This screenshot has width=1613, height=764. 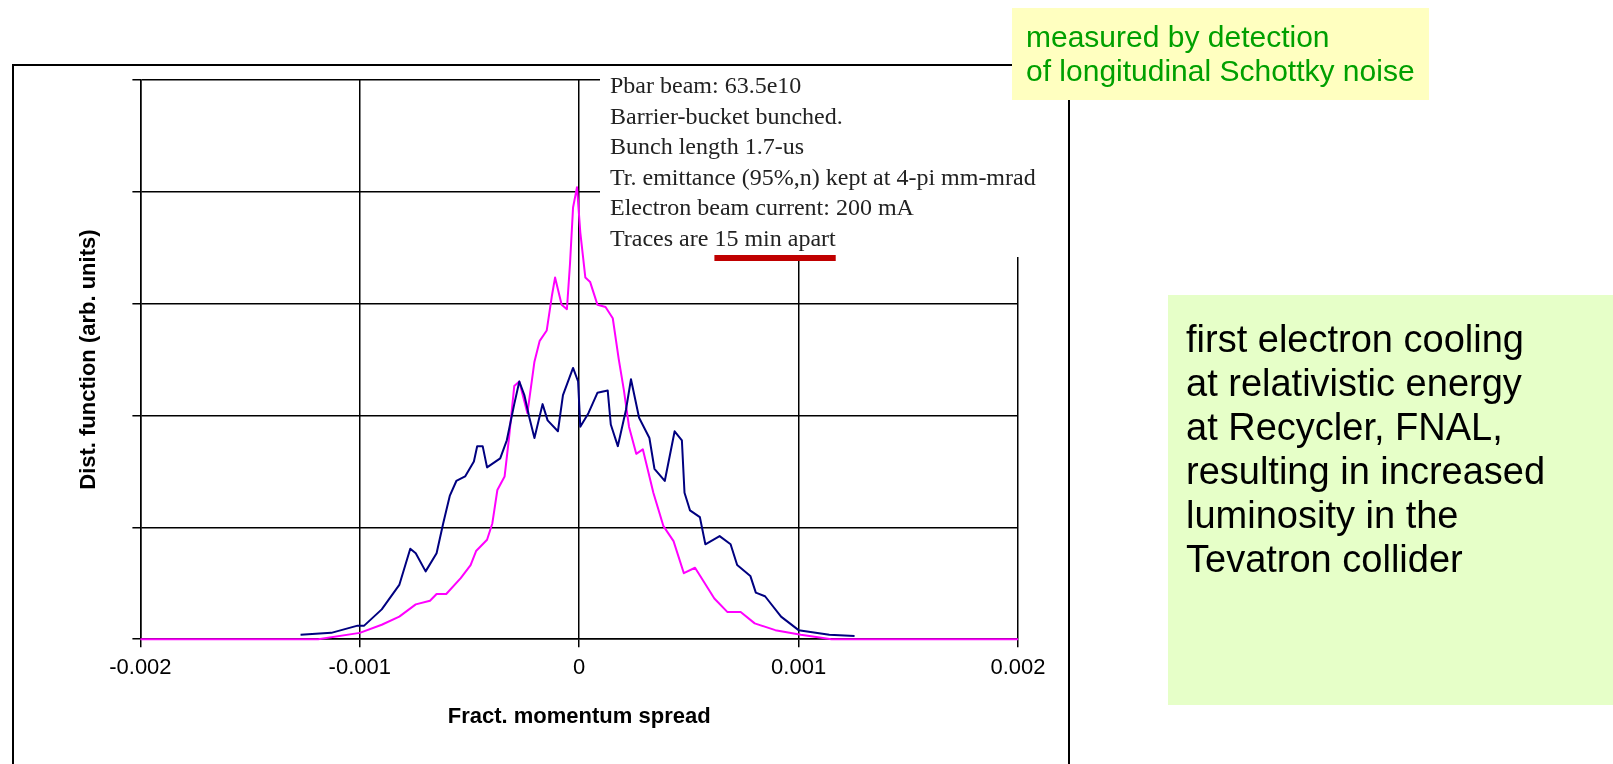 What do you see at coordinates (1178, 37) in the screenshot?
I see `text: measured by detection` at bounding box center [1178, 37].